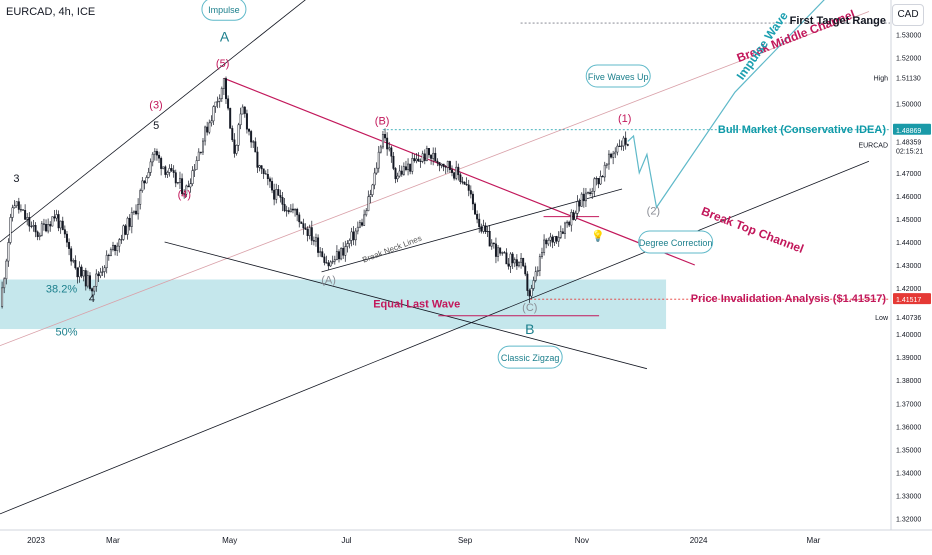  What do you see at coordinates (908, 79) in the screenshot?
I see `high-price-tag-text: 1.51130` at bounding box center [908, 79].